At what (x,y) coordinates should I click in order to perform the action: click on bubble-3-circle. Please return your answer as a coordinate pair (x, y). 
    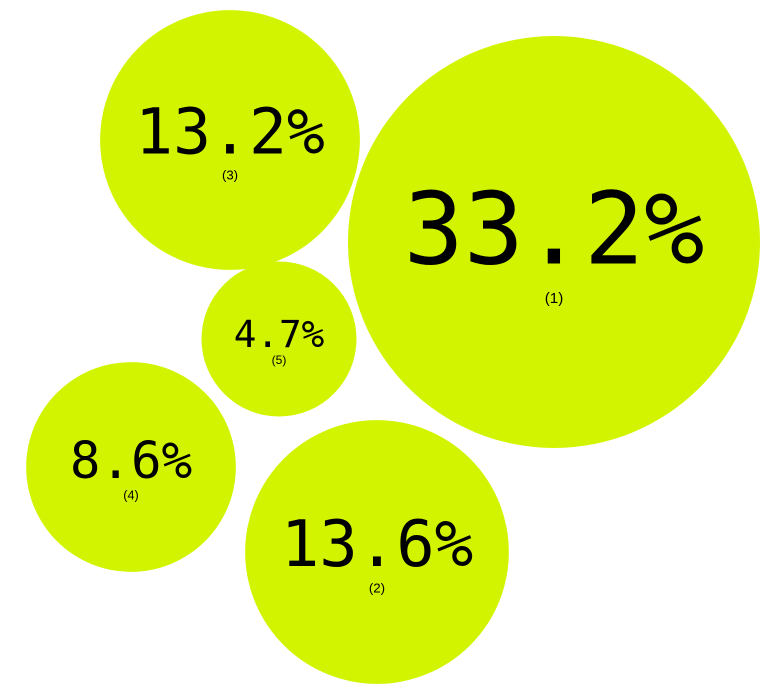
    Looking at the image, I should click on (230, 140).